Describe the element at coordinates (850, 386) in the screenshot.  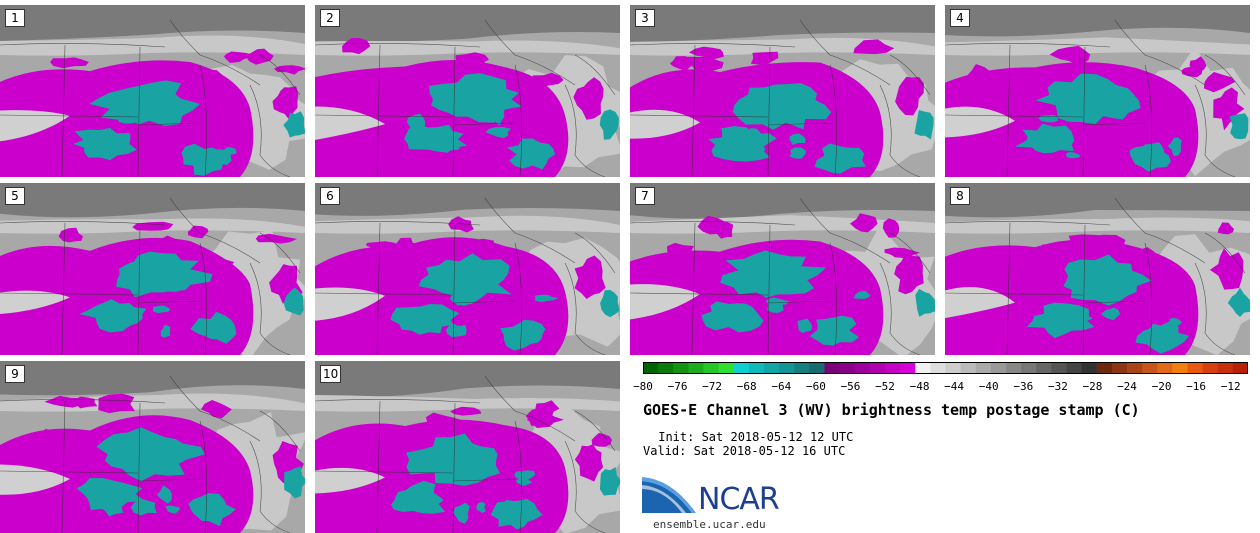
I see `colorbar-tick-label: −56` at that location.